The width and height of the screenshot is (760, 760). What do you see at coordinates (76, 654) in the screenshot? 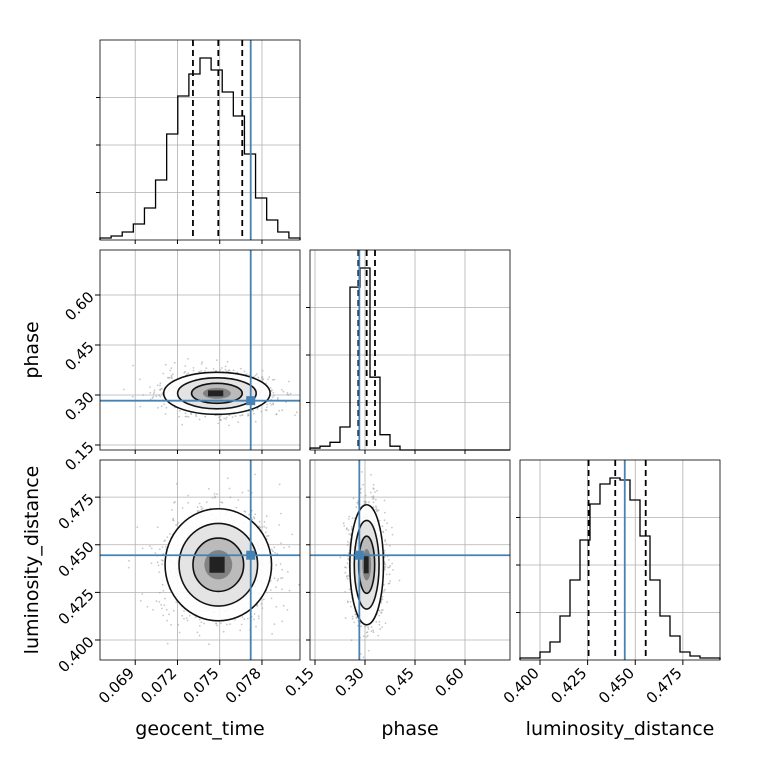
I see `y-tick-label-luminosity_distance-0: 0.400` at bounding box center [76, 654].